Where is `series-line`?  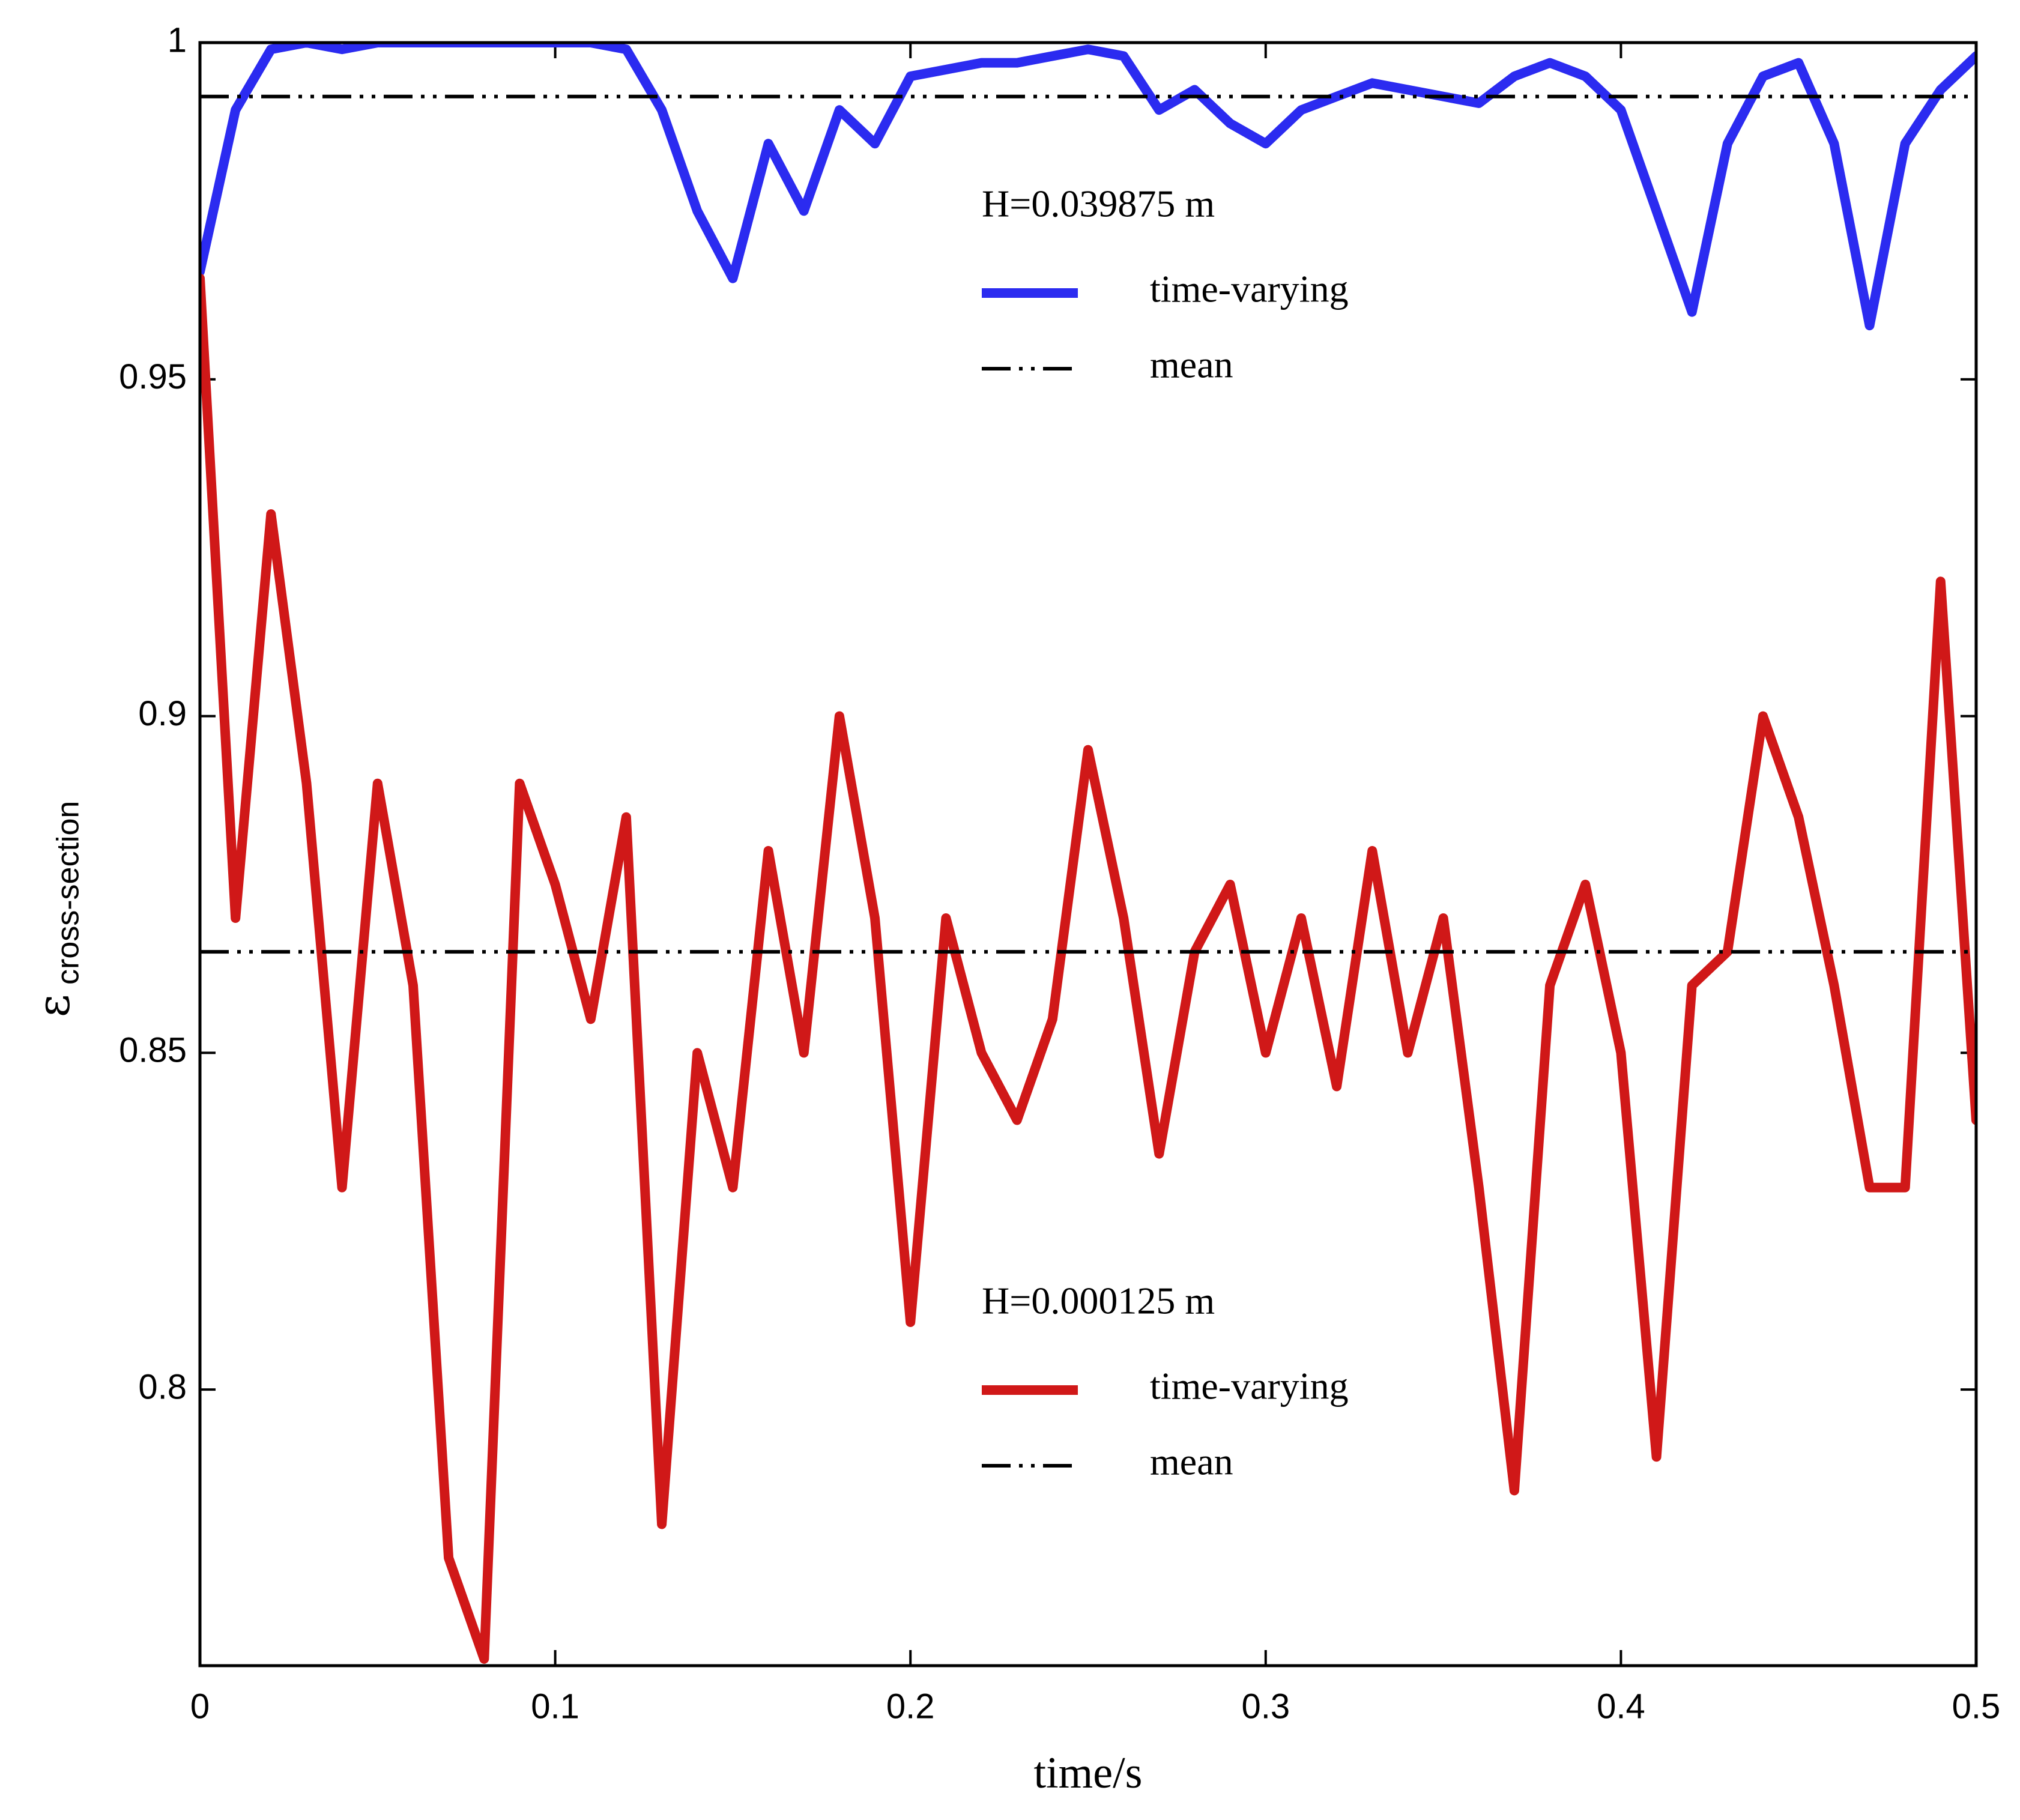 series-line is located at coordinates (1088, 187).